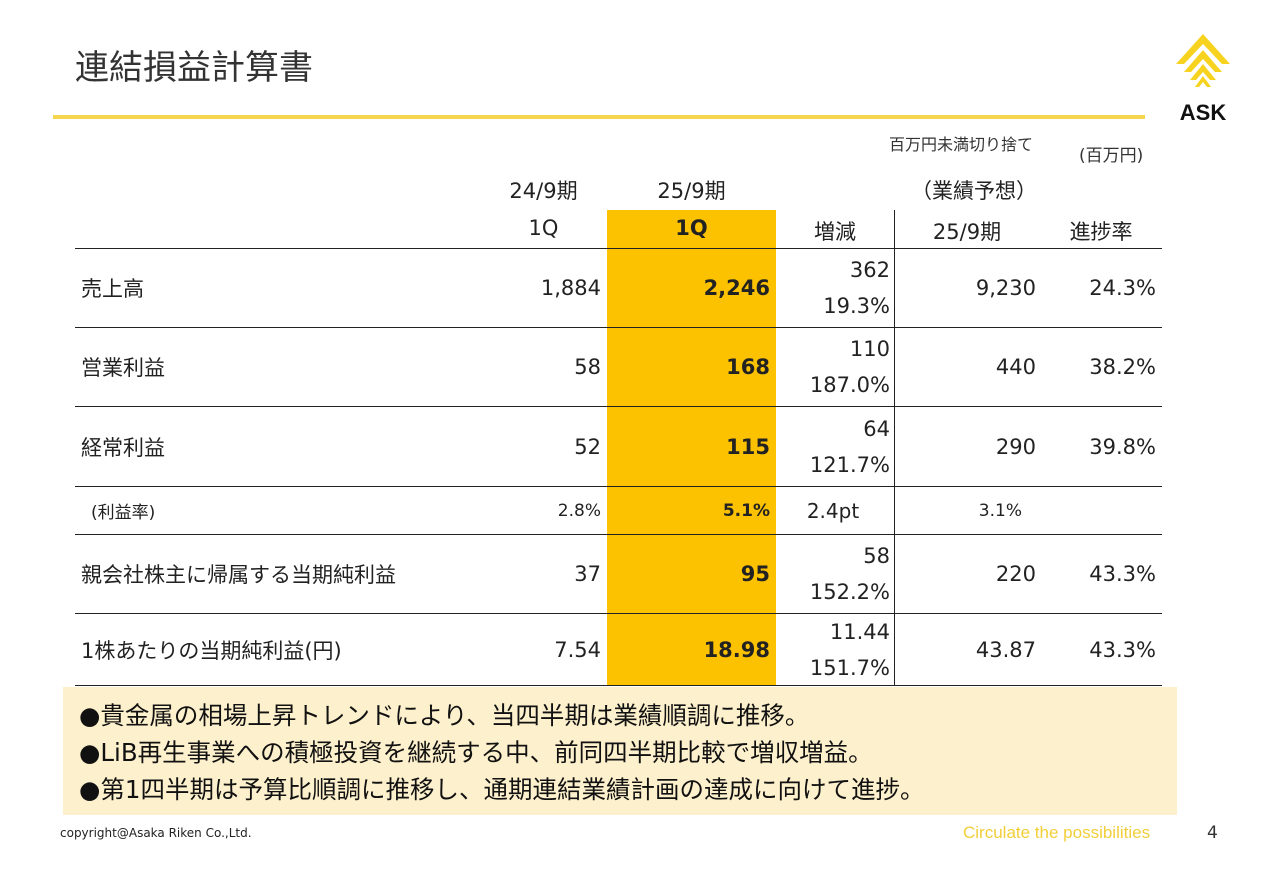  I want to click on table-row: (利益率) 2.8% 5.1% 2.4pt 3.1%, so click(618, 510).